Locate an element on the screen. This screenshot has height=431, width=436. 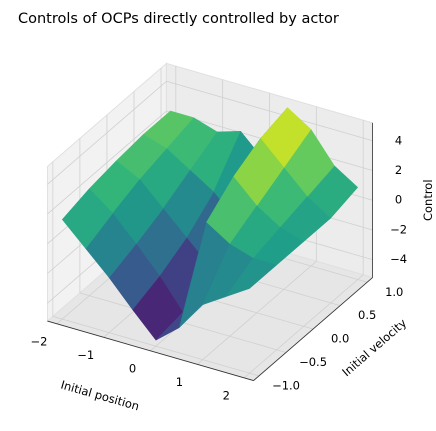
y-tick-label: −0.5 is located at coordinates (313, 362).